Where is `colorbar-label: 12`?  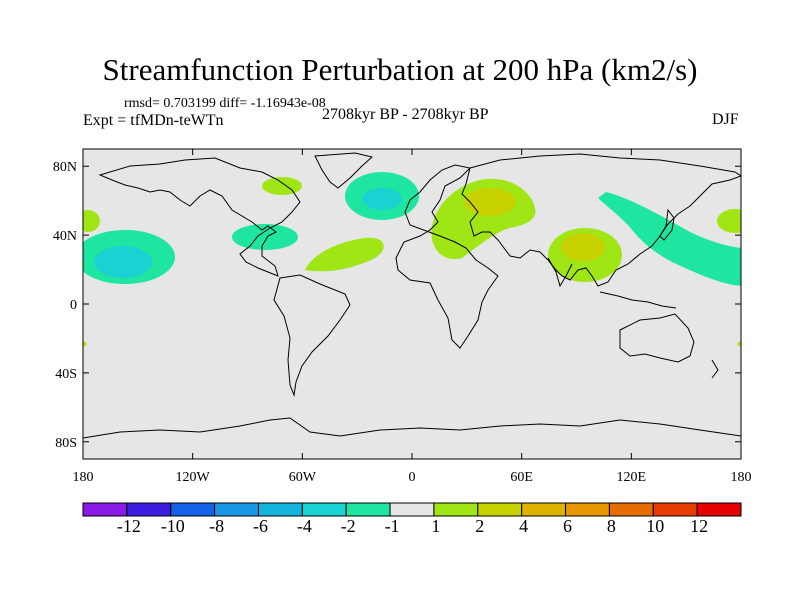
colorbar-label: 12 is located at coordinates (699, 526).